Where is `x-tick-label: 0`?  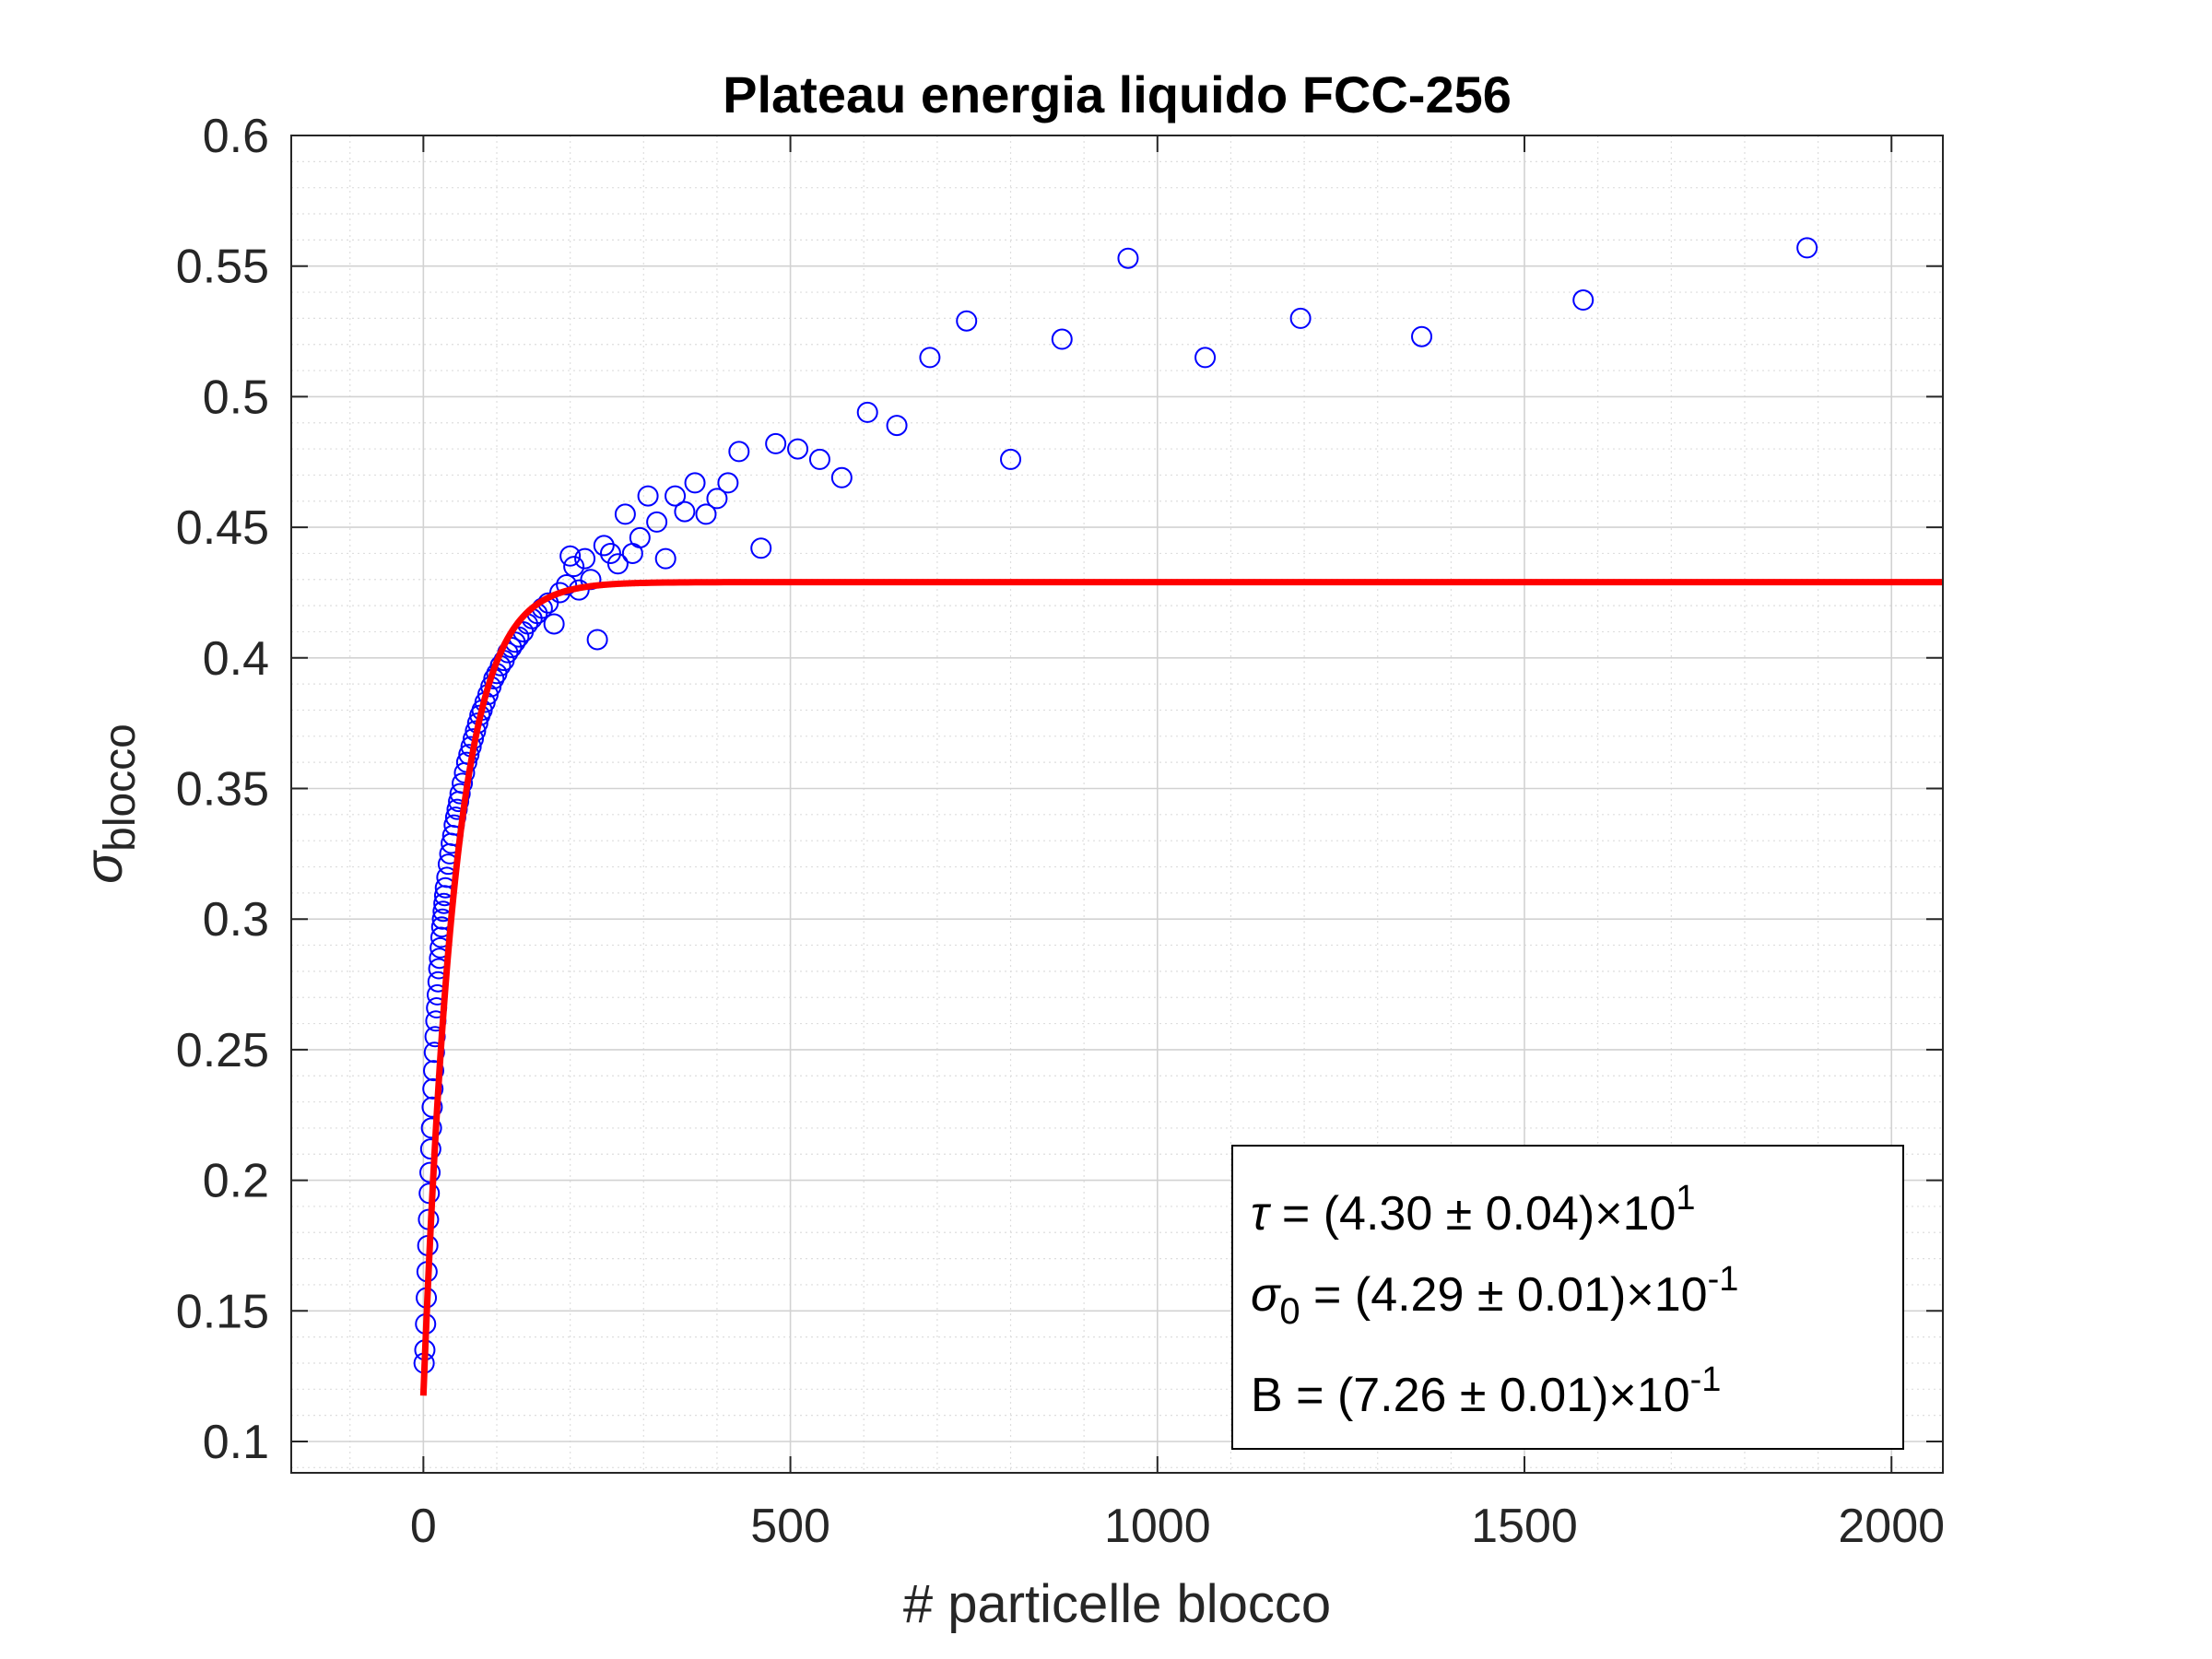
x-tick-label: 0 is located at coordinates (423, 1526).